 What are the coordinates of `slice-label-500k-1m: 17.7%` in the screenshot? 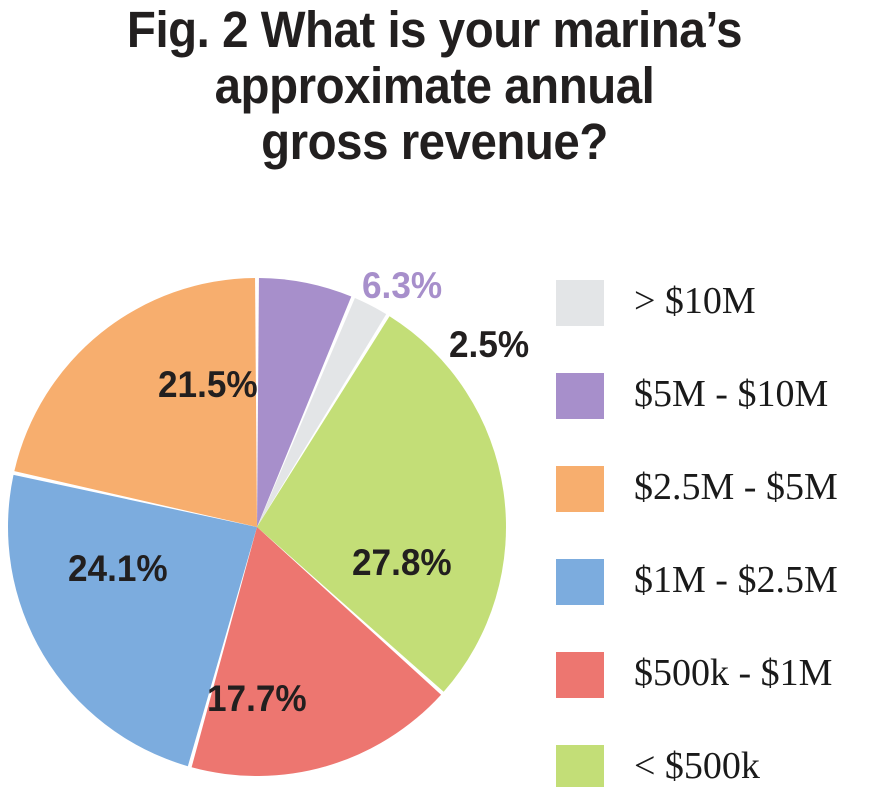 It's located at (257, 698).